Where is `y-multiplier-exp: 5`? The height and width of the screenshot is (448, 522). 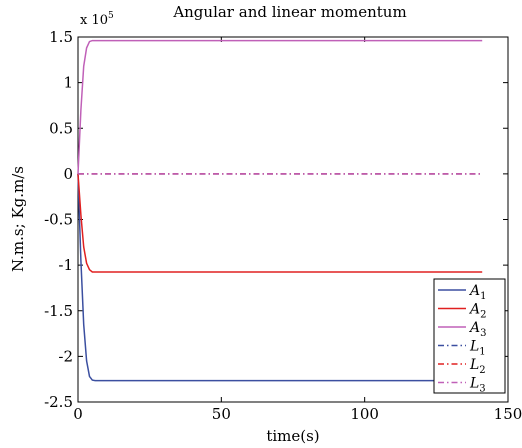
y-multiplier-exp: 5 is located at coordinates (111, 16).